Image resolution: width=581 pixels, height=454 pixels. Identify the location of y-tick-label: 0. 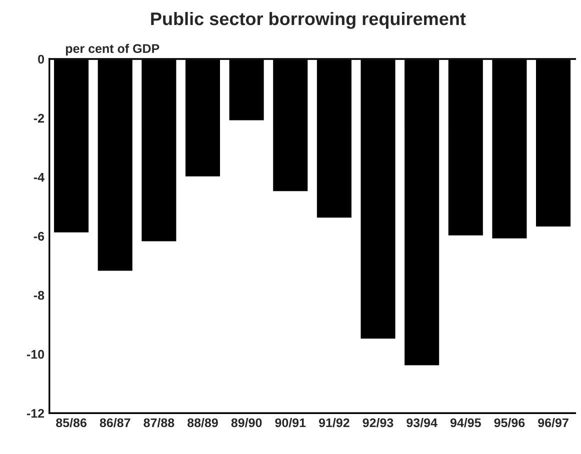
(41, 59).